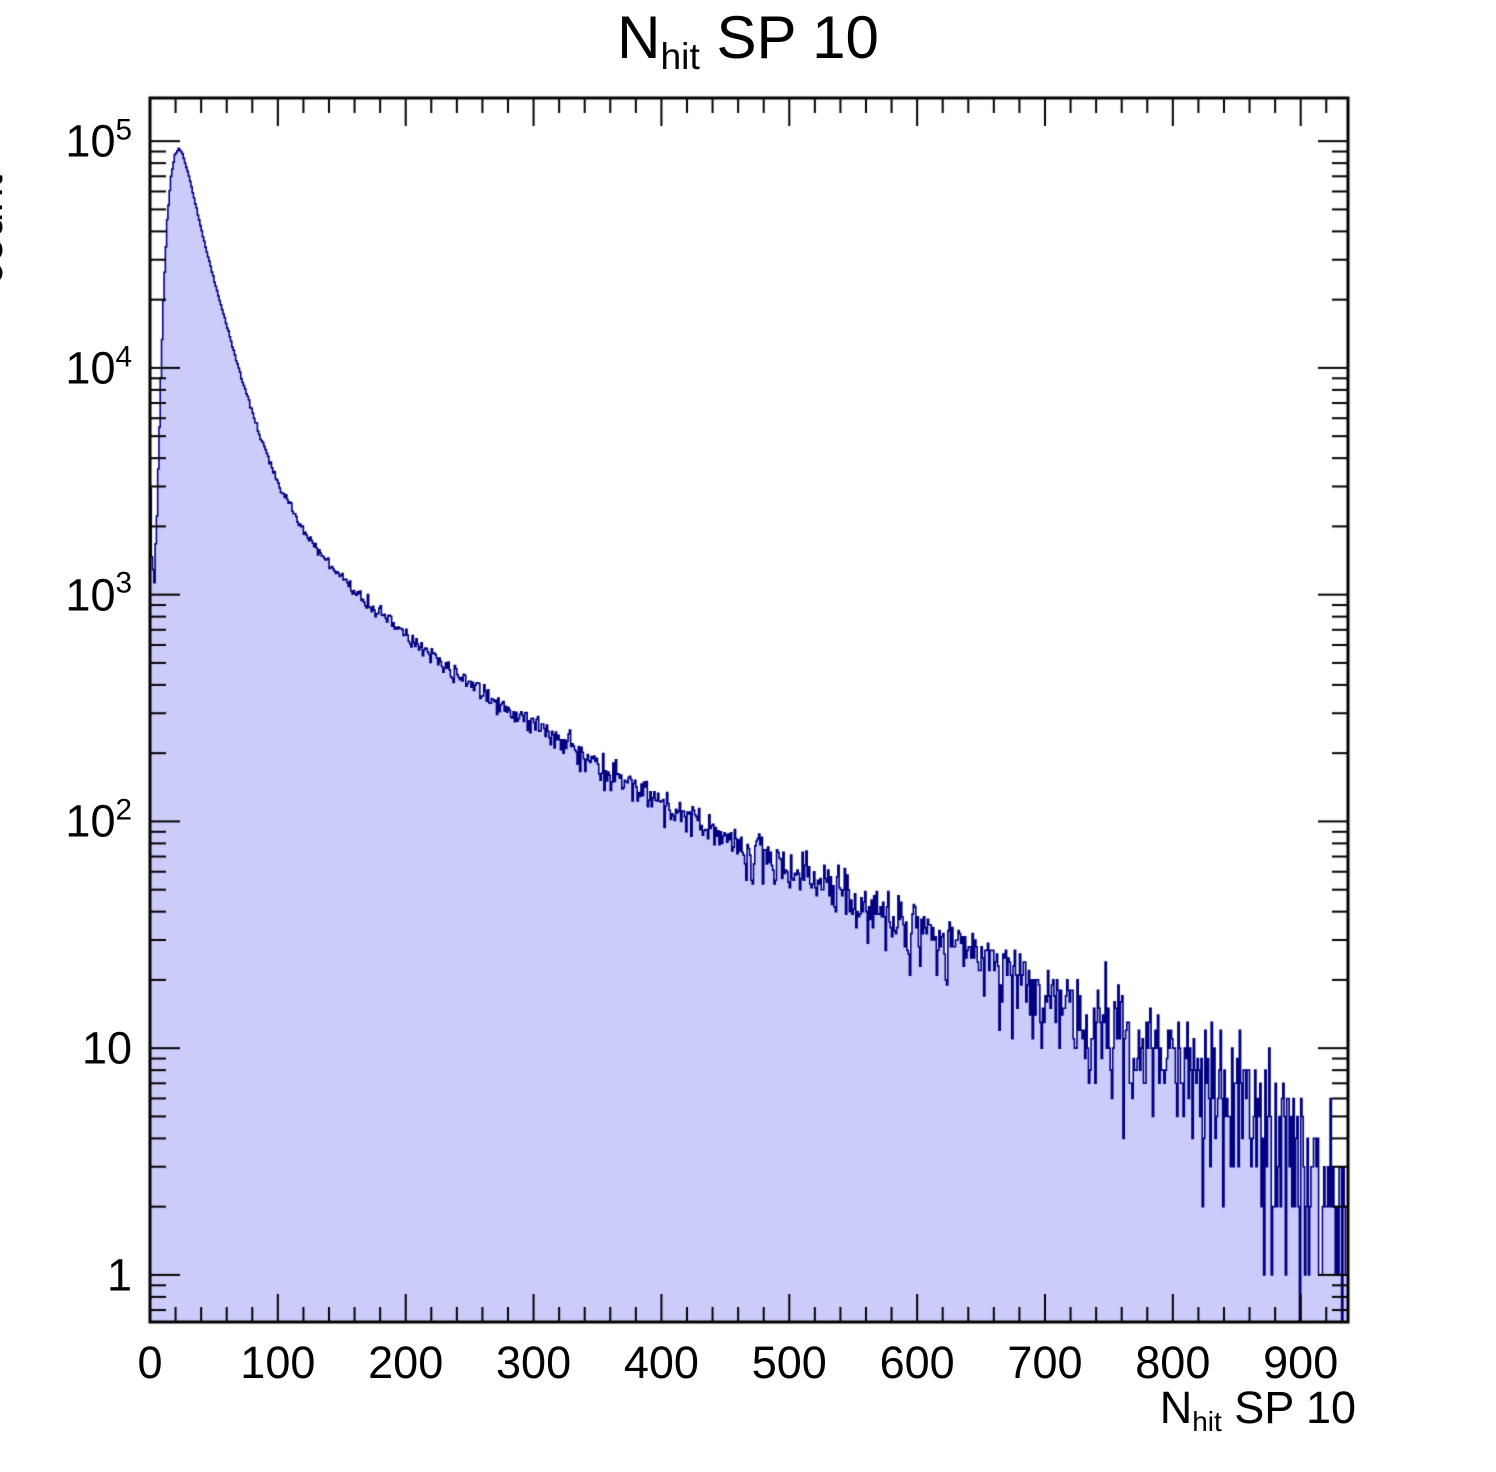 The height and width of the screenshot is (1472, 1496). I want to click on y-axis-tick-label: 10², so click(98, 820).